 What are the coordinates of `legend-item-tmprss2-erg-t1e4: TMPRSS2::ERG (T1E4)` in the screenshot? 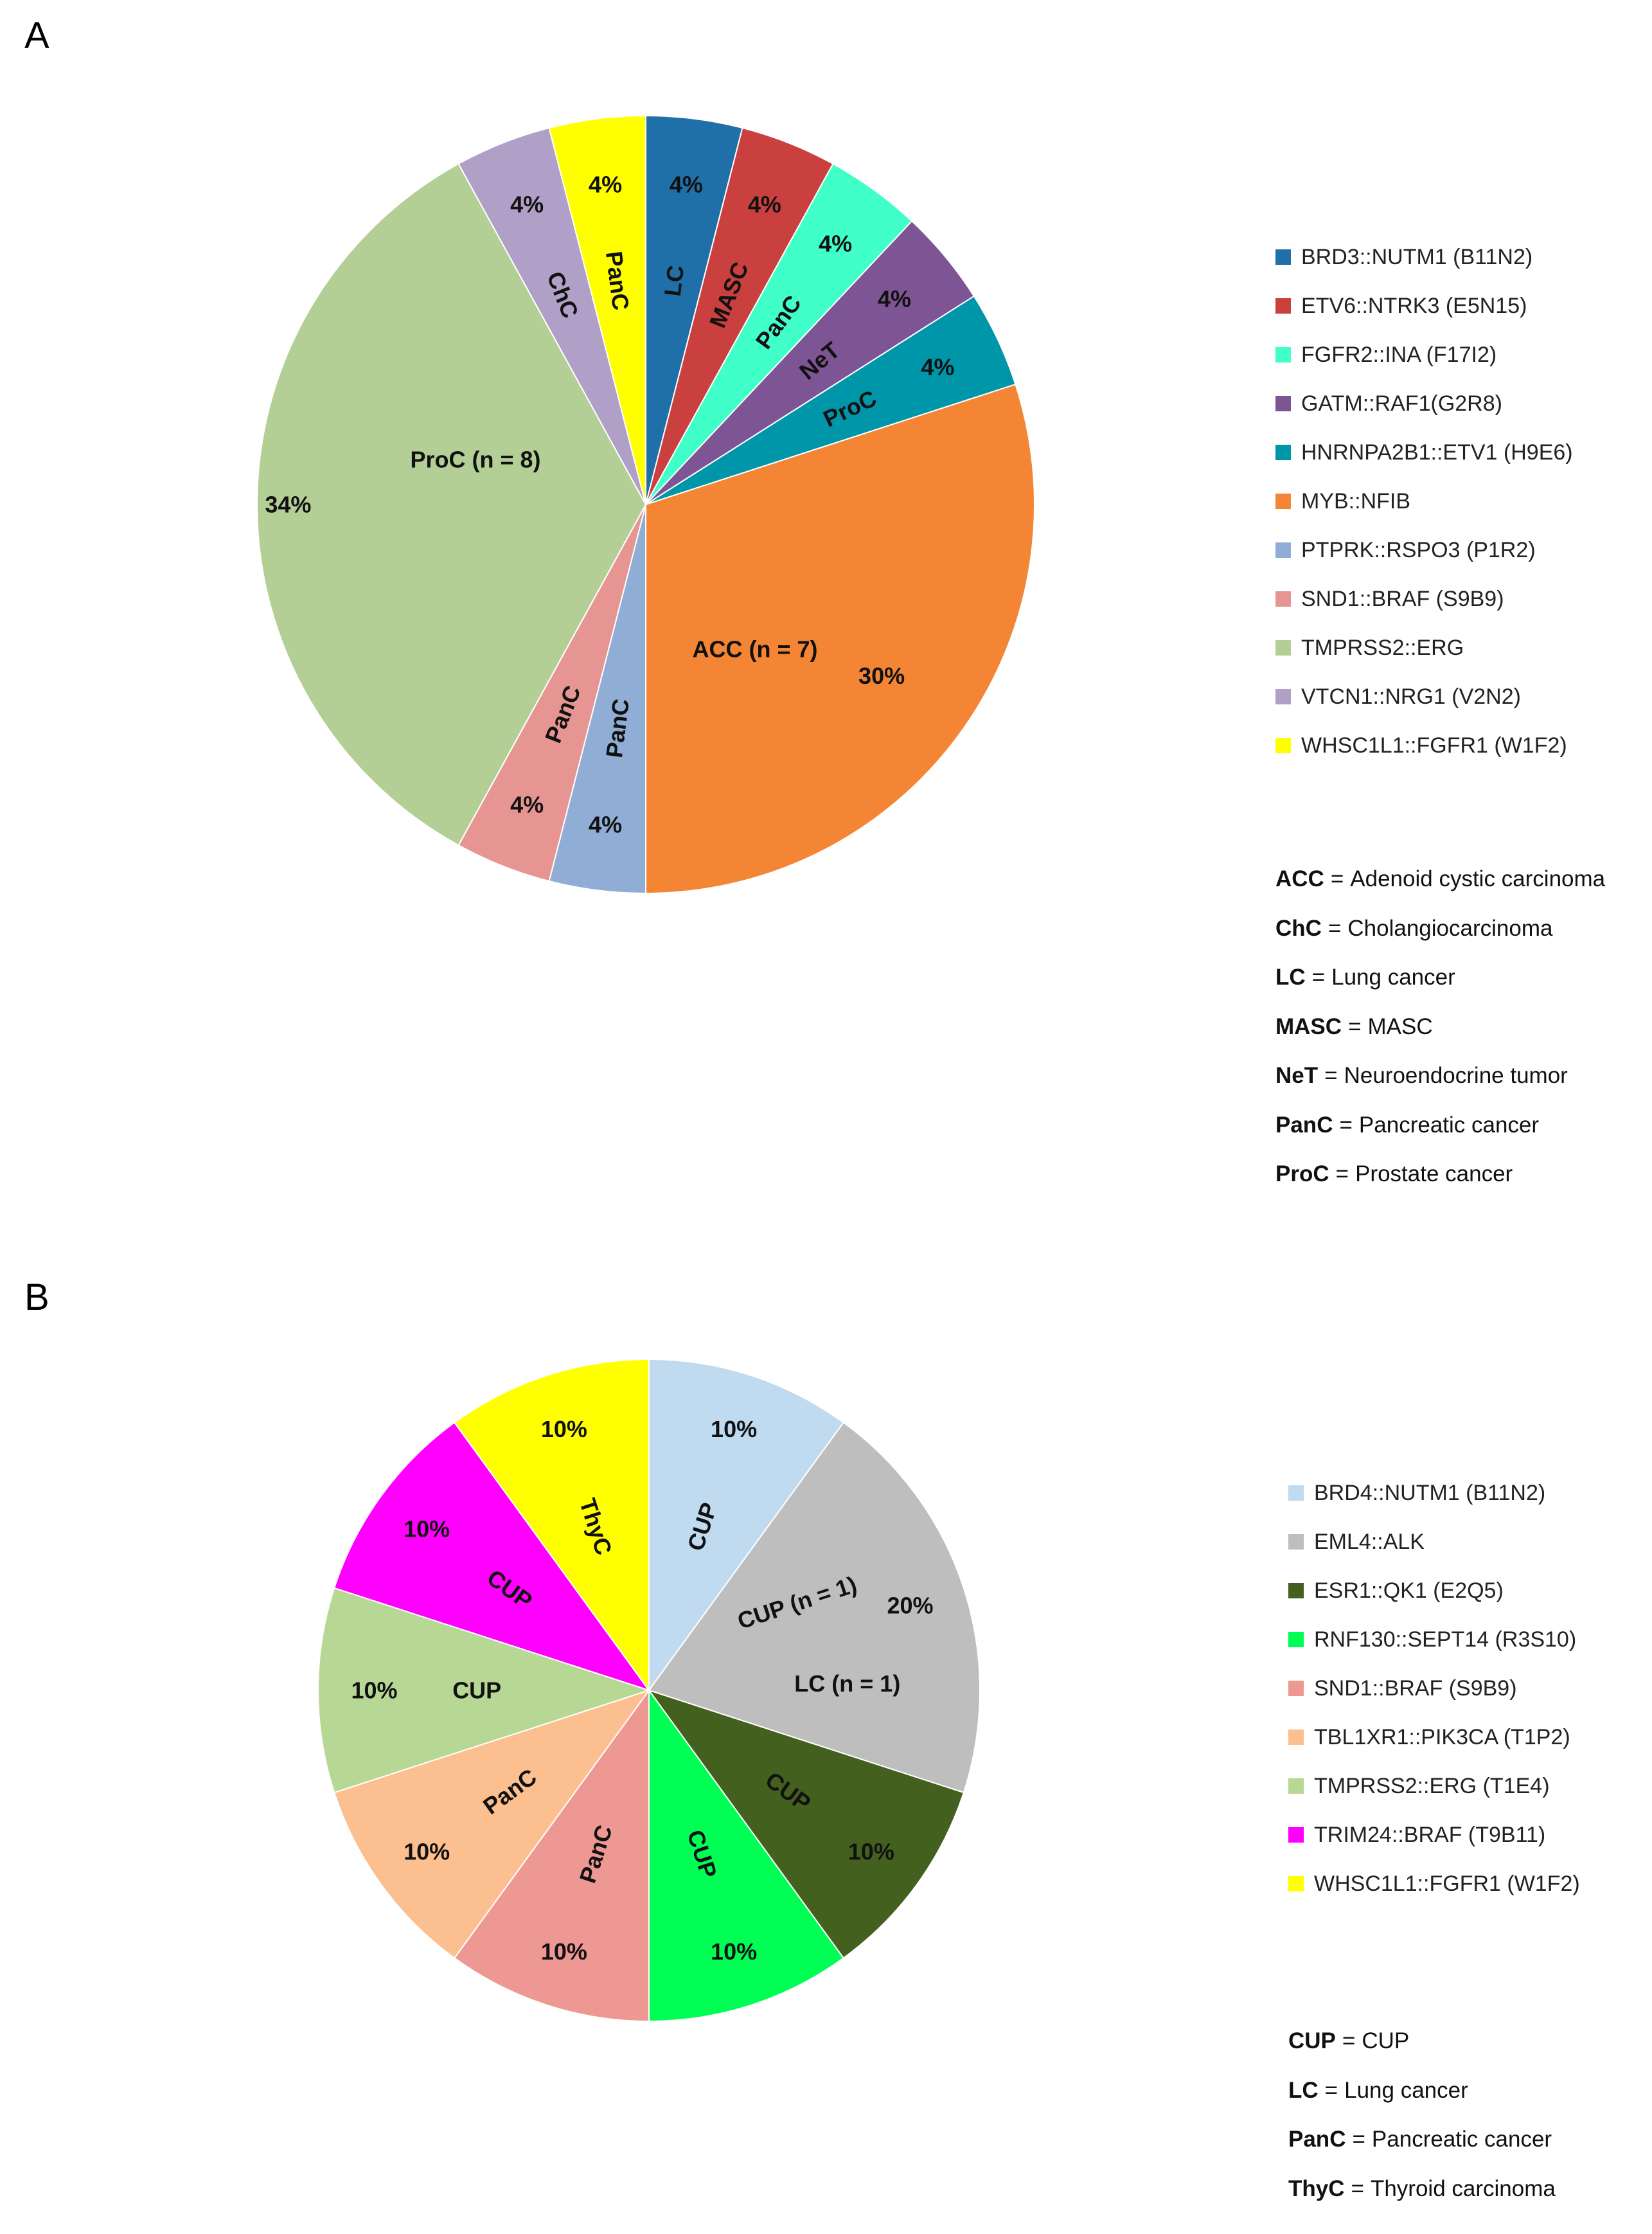 It's located at (1434, 1786).